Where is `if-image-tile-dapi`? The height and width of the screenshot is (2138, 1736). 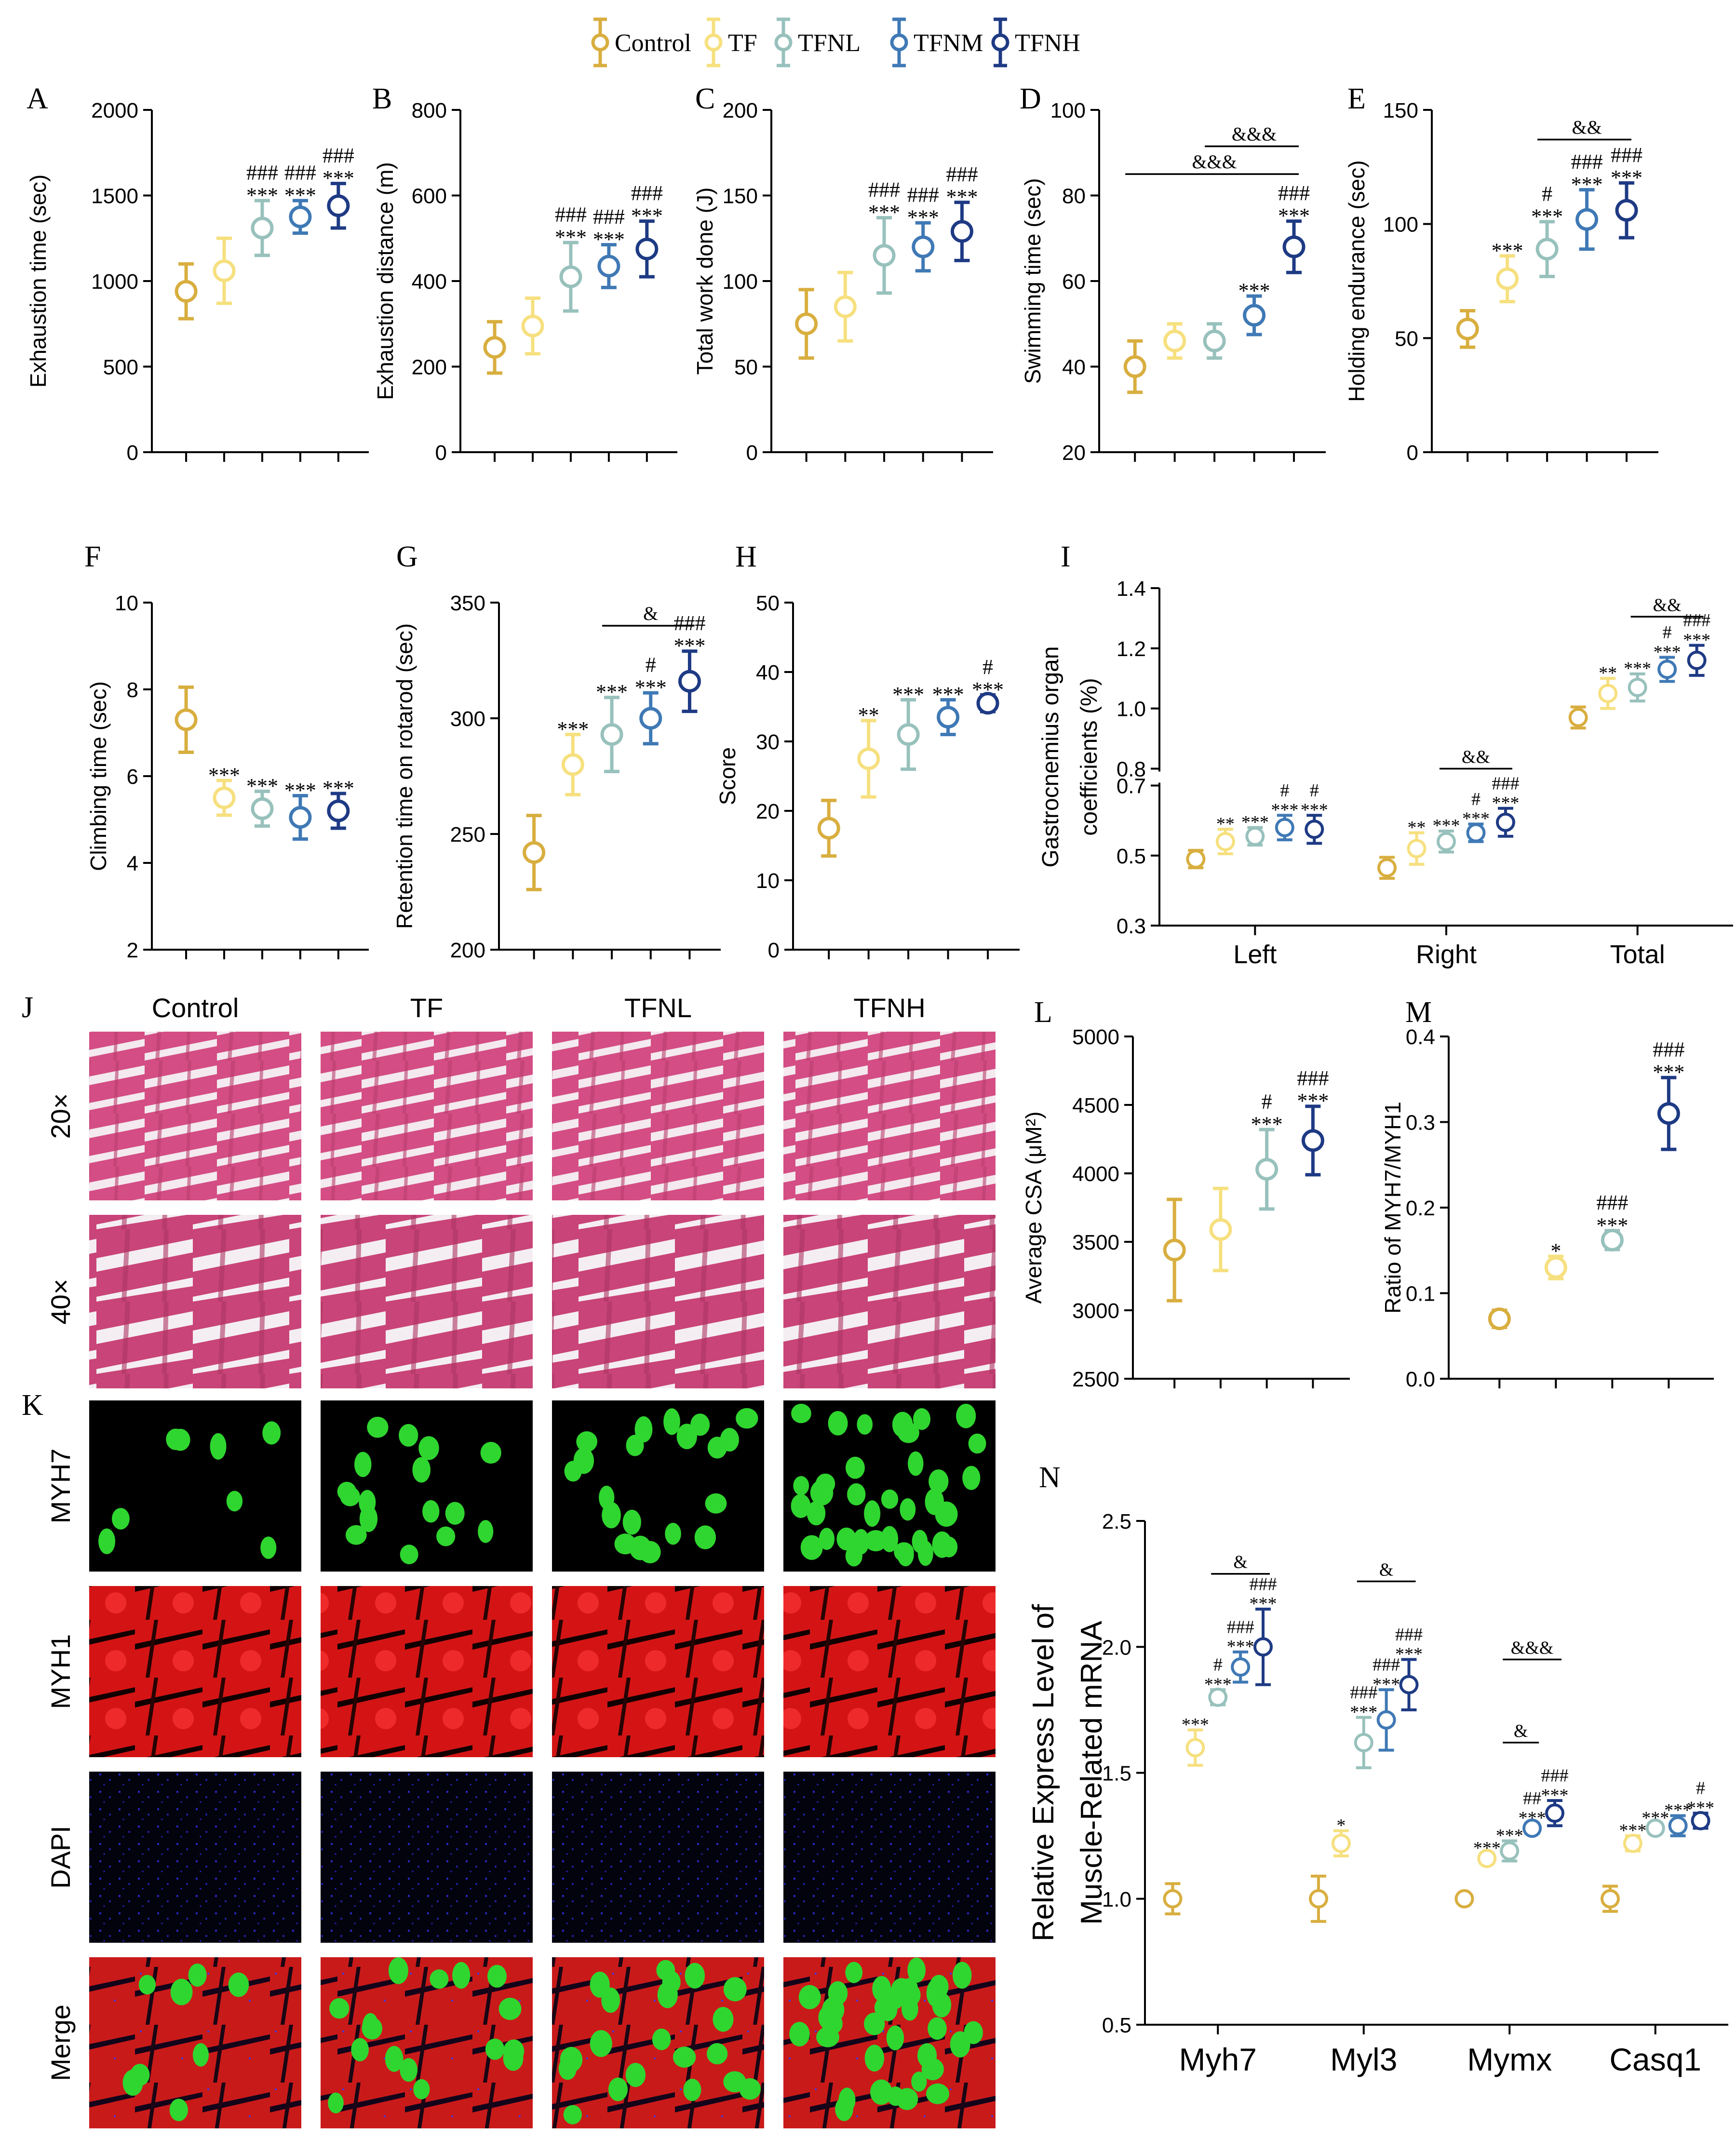
if-image-tile-dapi is located at coordinates (889, 1857).